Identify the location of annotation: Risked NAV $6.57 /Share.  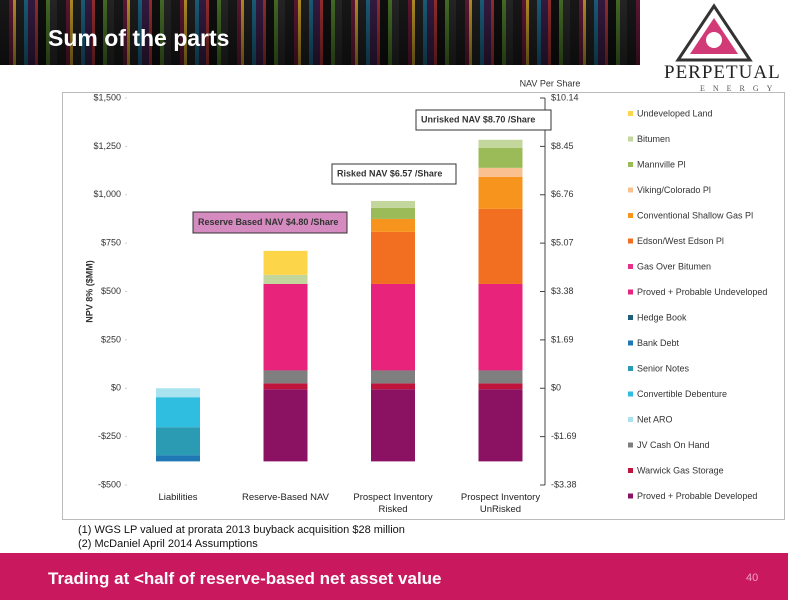
(389, 173).